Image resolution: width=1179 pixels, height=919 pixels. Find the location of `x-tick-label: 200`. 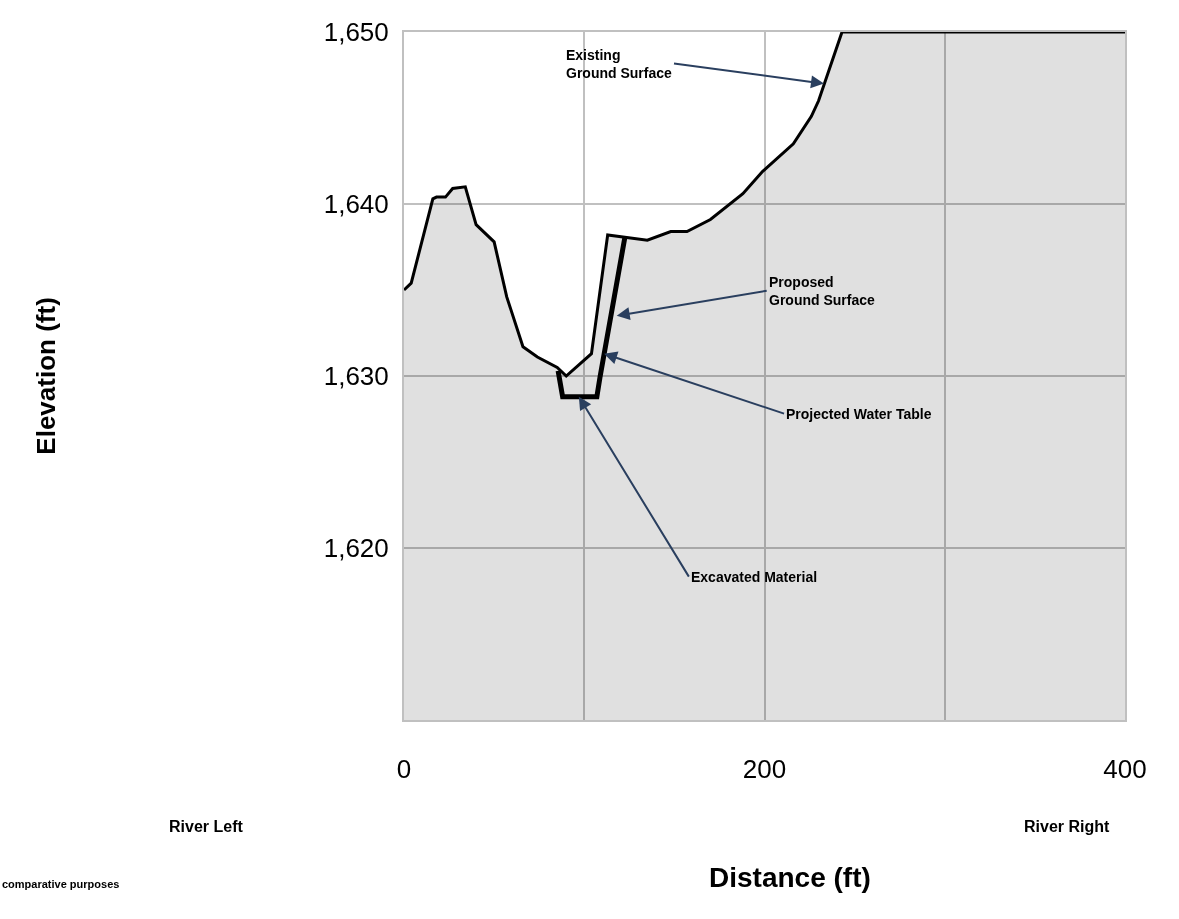

x-tick-label: 200 is located at coordinates (764, 769).